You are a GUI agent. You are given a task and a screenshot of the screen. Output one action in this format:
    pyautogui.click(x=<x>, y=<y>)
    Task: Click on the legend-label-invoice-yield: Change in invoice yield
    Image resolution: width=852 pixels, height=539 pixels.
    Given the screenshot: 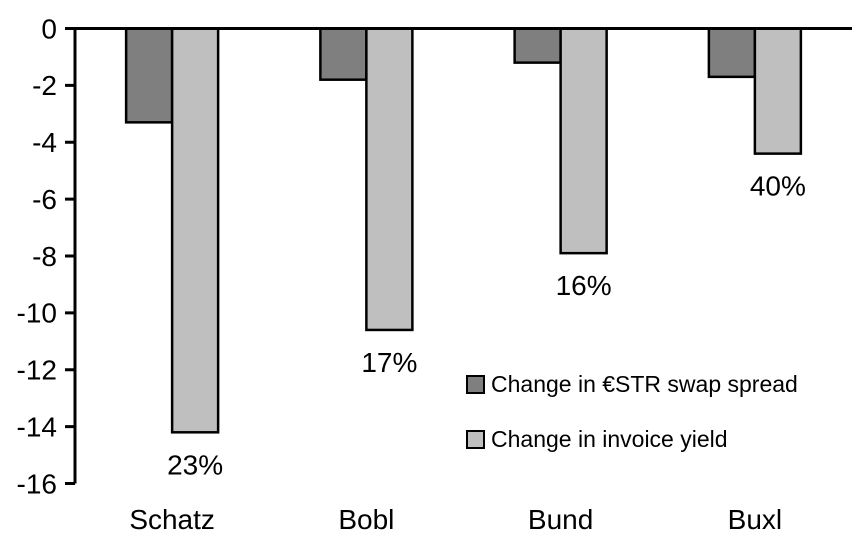 What is the action you would take?
    pyautogui.click(x=609, y=438)
    